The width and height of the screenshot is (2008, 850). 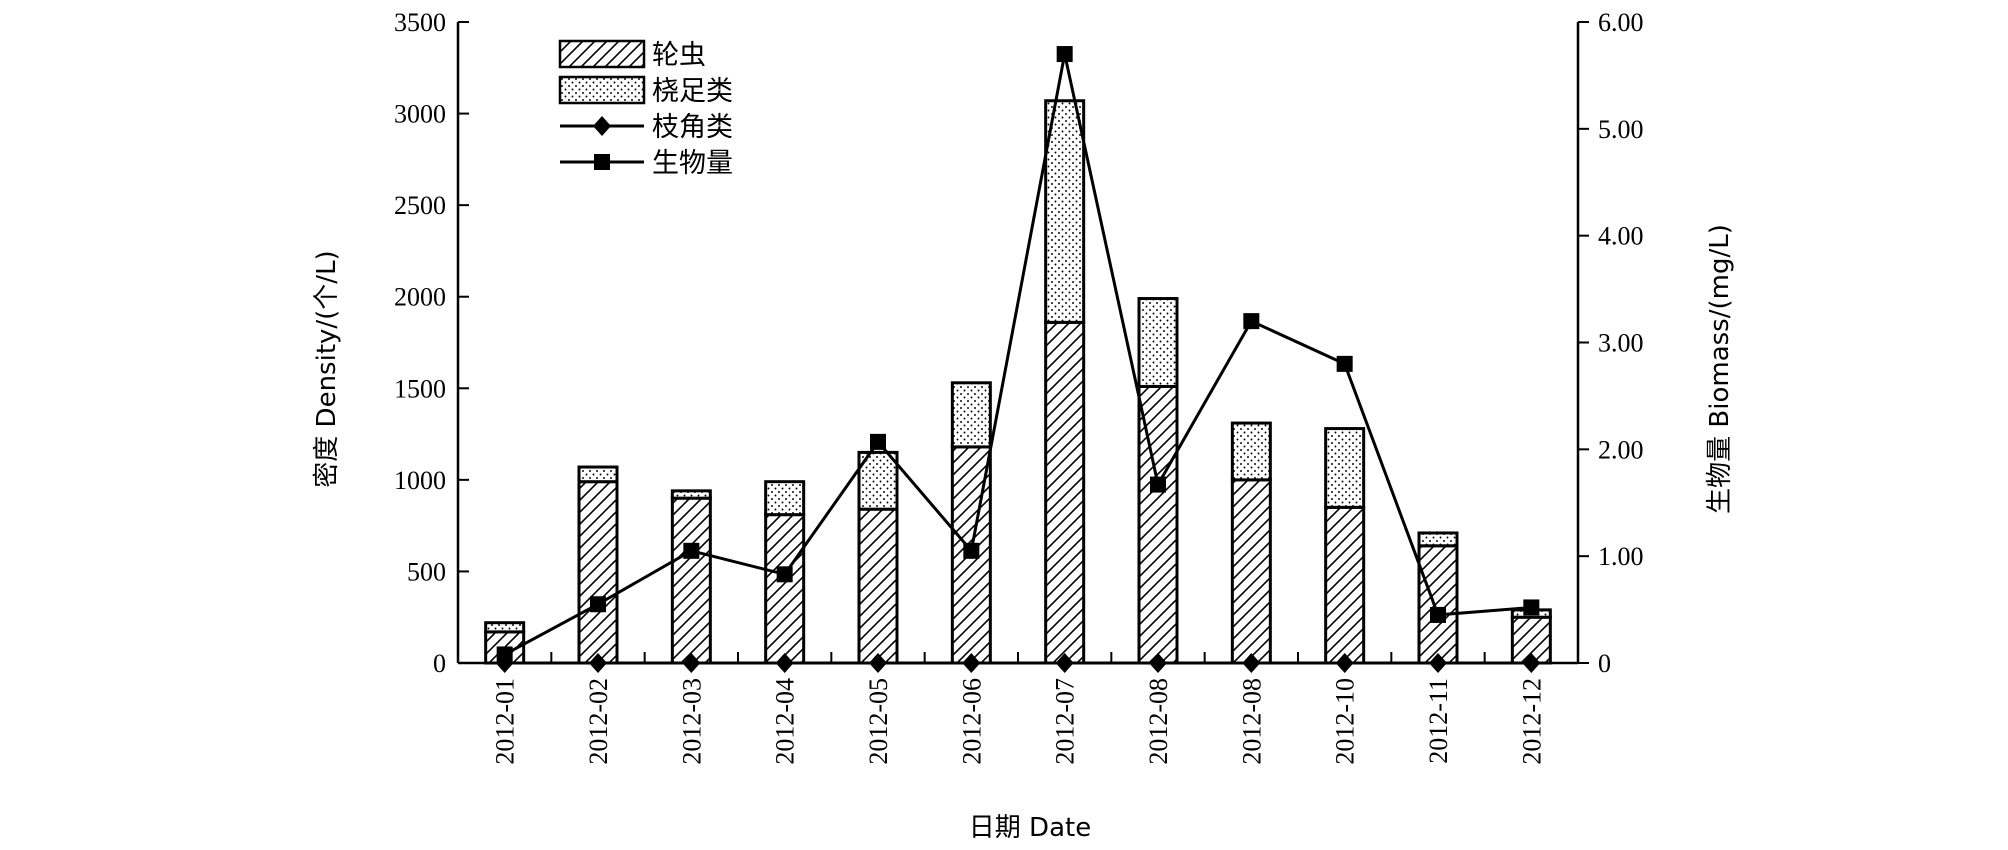 I want to click on left-y-tick-label: 0, so click(x=439, y=663).